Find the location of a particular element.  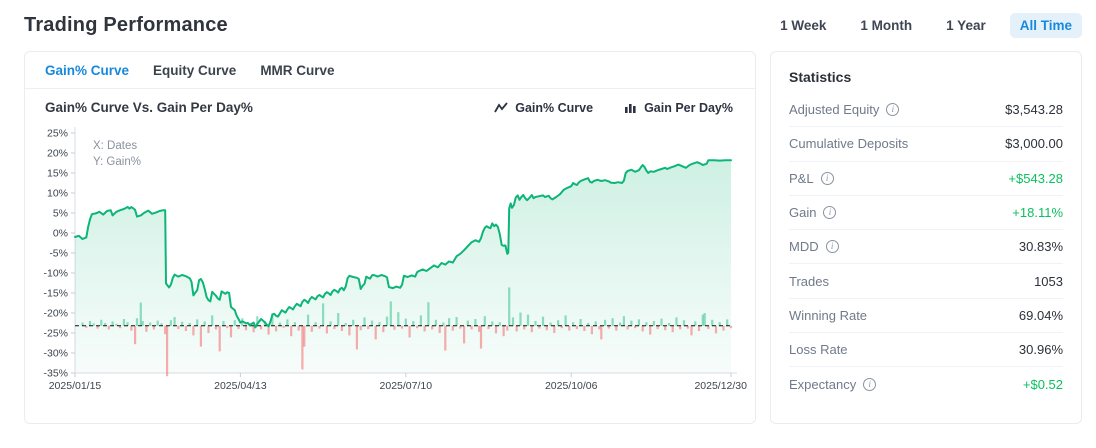

x-axis-tick-label: 2025/07/10 is located at coordinates (406, 386).